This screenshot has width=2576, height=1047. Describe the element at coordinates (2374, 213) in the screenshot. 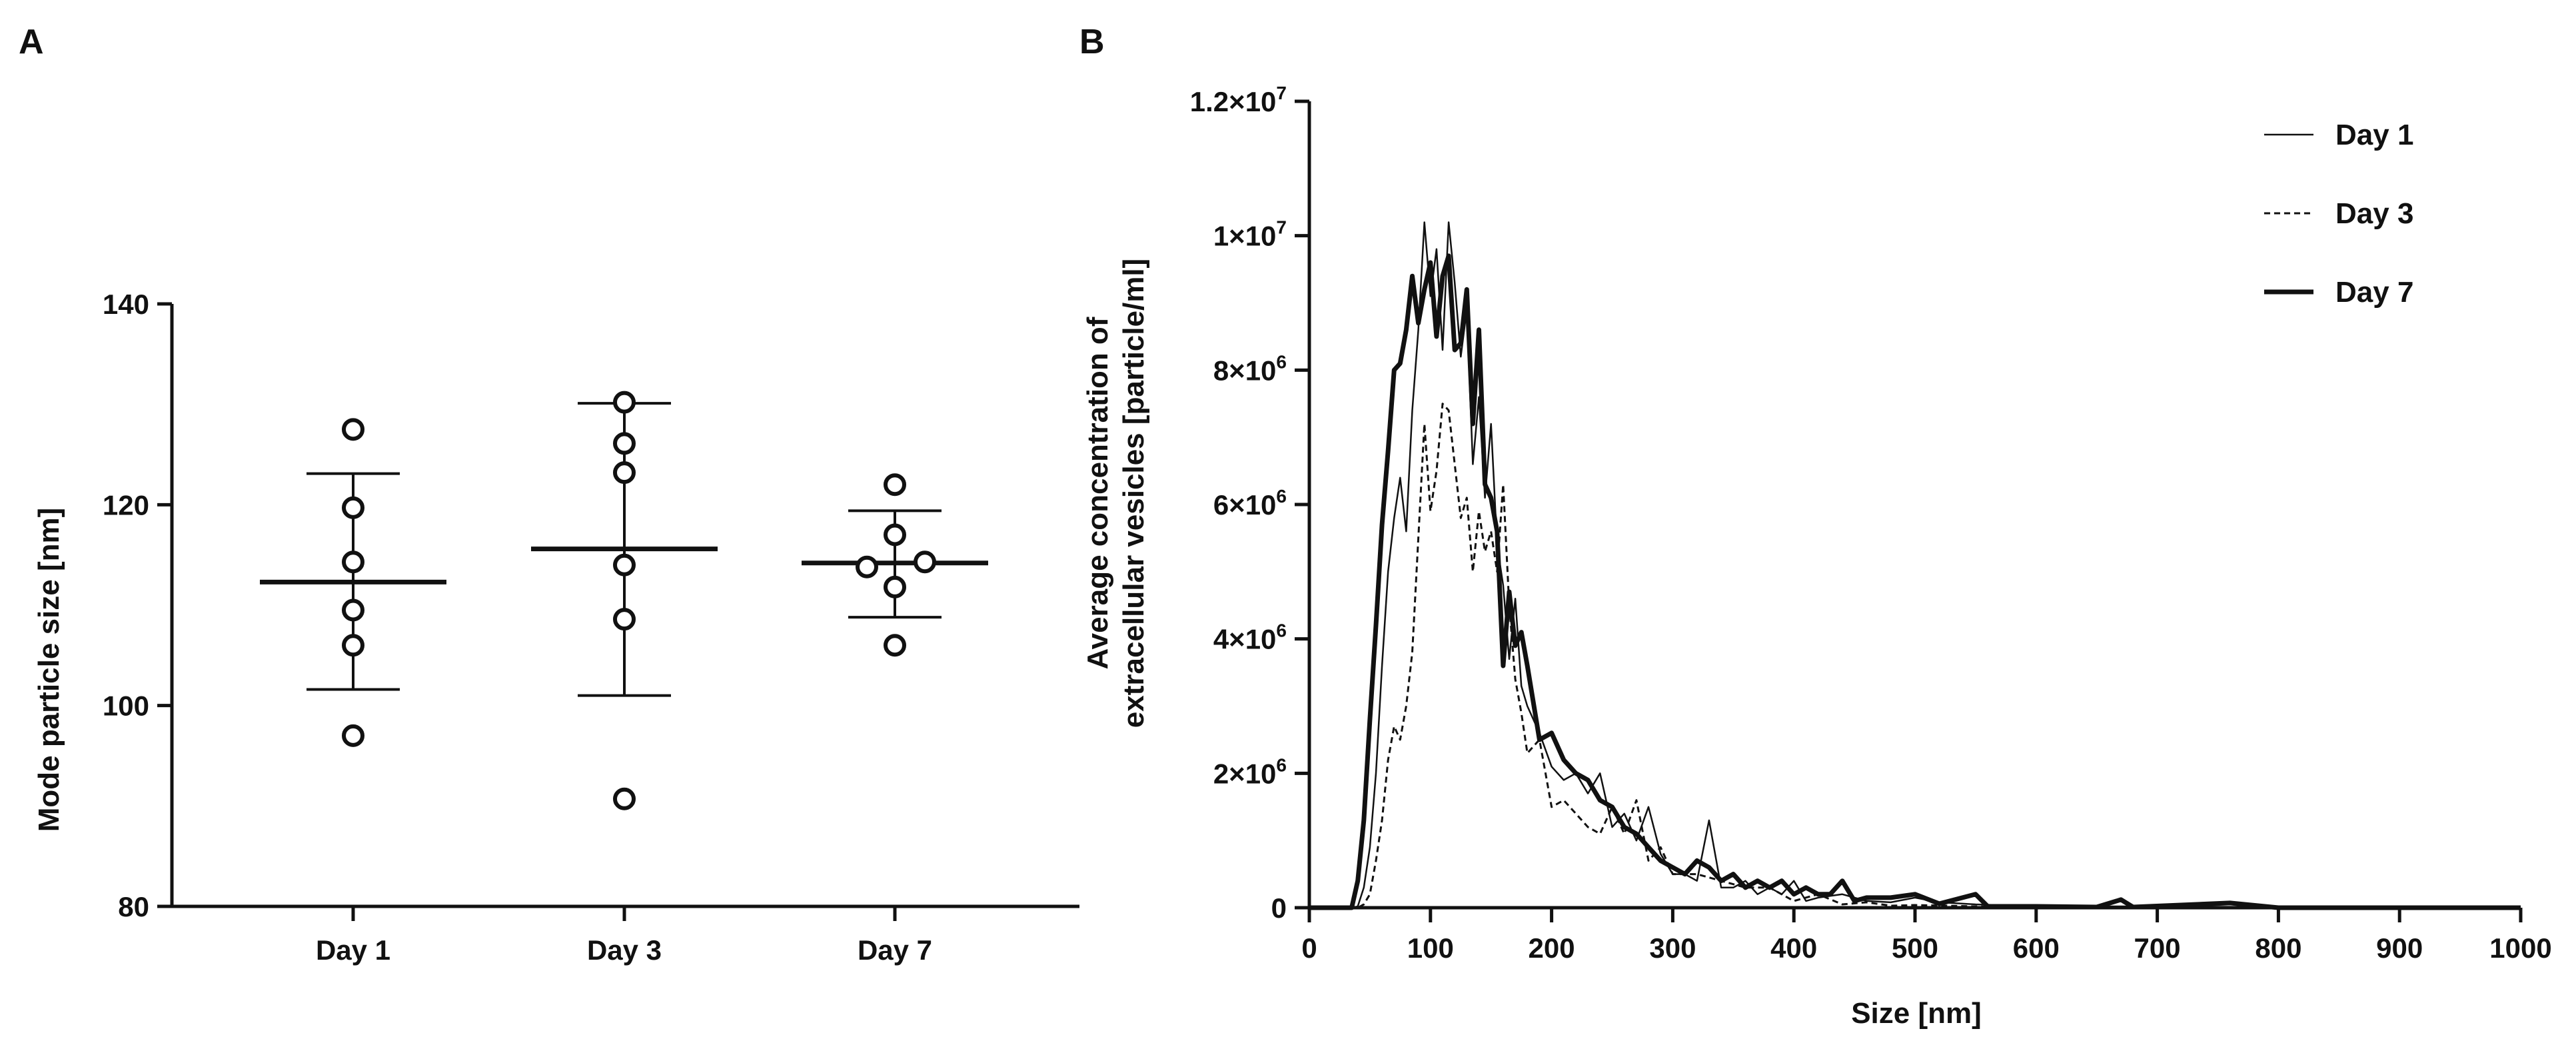

I see `legend-label: Day 3` at that location.